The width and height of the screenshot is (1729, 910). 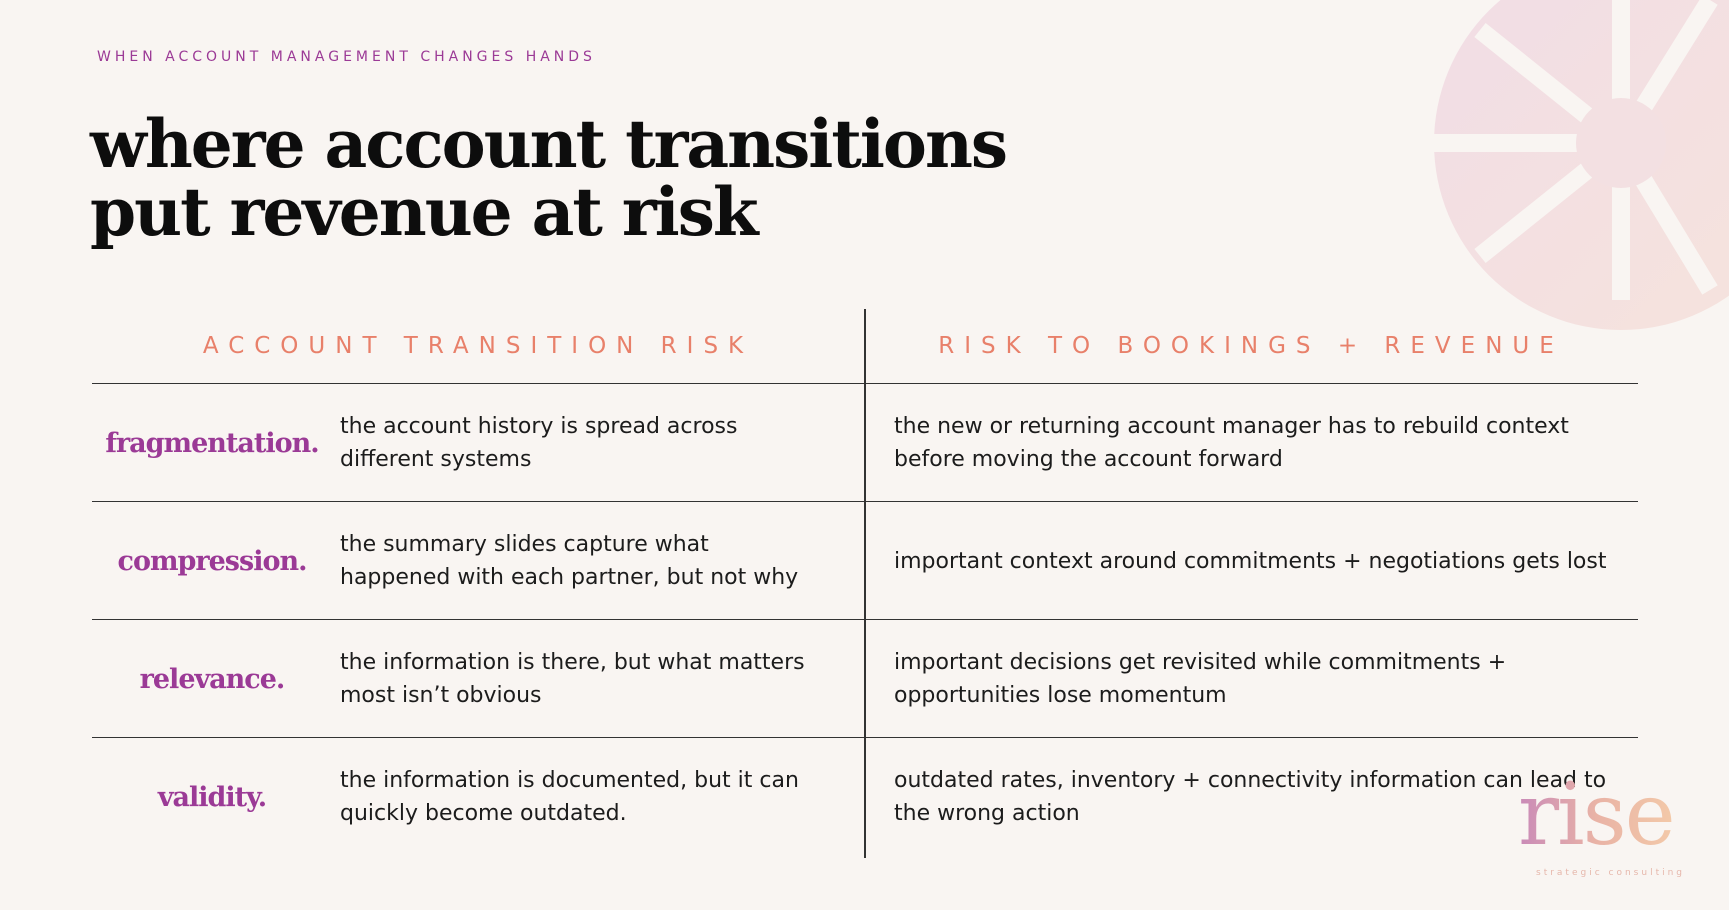 What do you see at coordinates (212, 679) in the screenshot?
I see `risk-term: relevance.` at bounding box center [212, 679].